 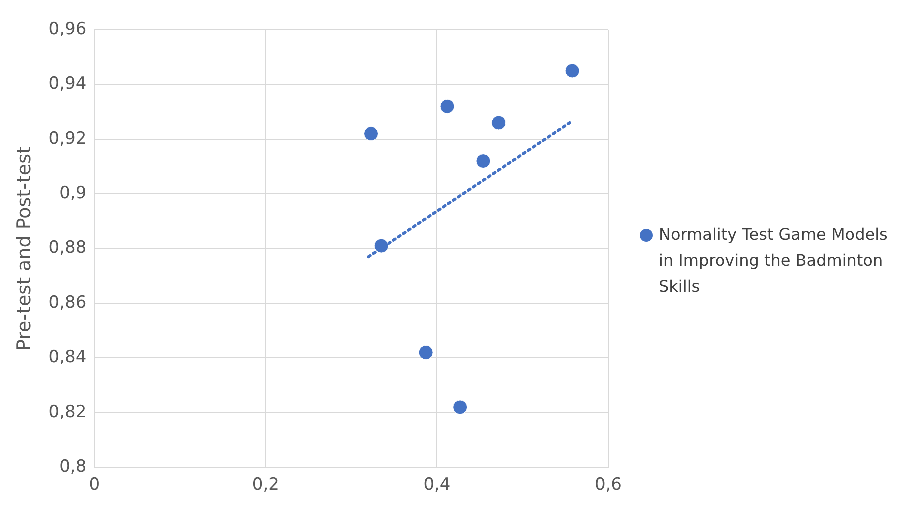 I want to click on y-tick-label: 0,92, so click(x=67, y=138).